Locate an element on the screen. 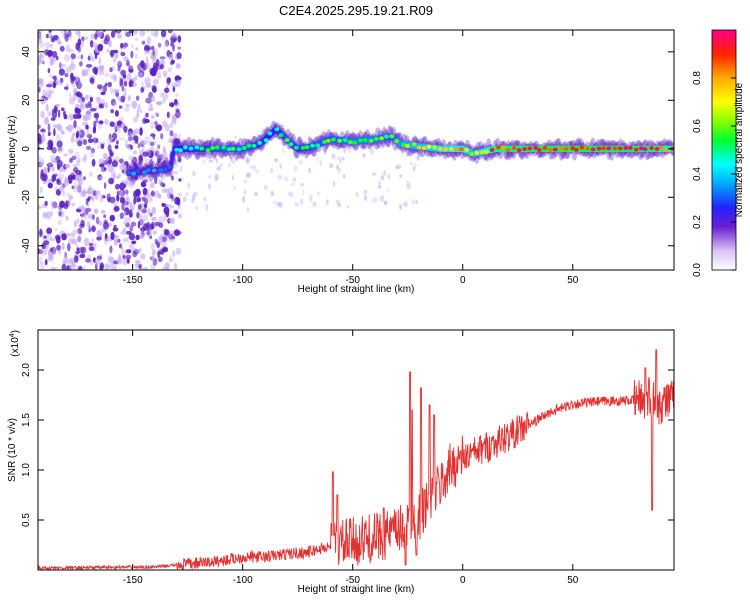 The image size is (750, 600). x-tick-label: -100 is located at coordinates (243, 280).